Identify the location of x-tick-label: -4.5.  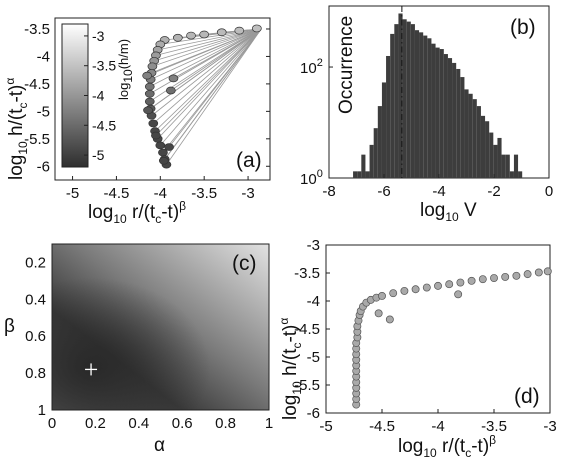
(382, 426).